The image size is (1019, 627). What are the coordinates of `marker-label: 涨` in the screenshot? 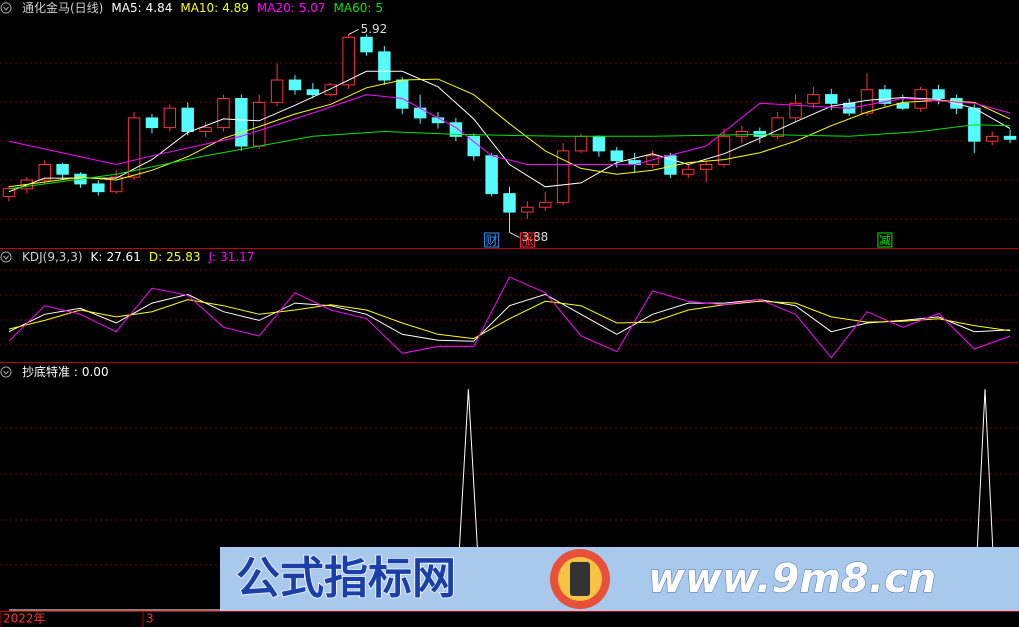 It's located at (527, 240).